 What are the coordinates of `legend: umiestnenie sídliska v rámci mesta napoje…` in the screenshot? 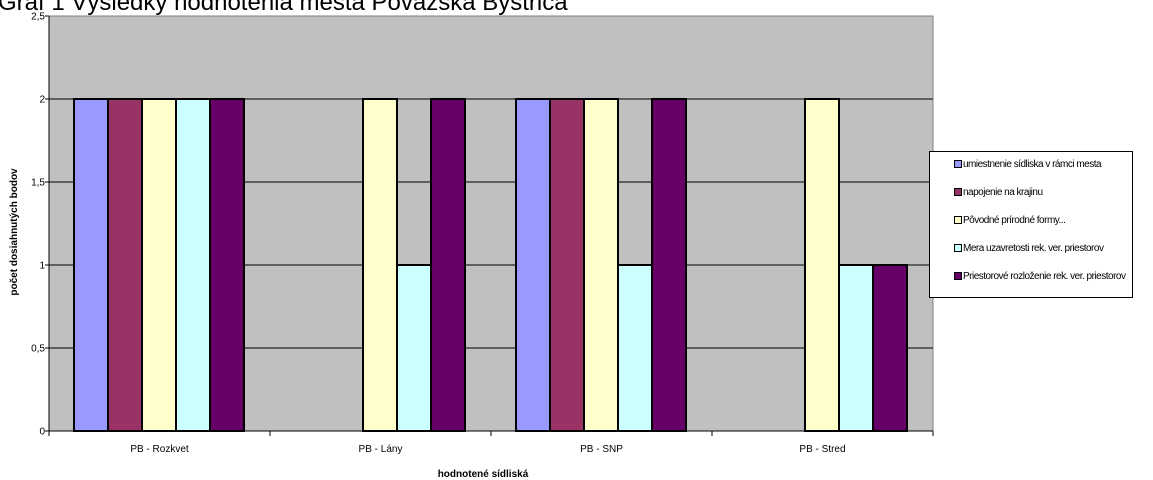 It's located at (1031, 224).